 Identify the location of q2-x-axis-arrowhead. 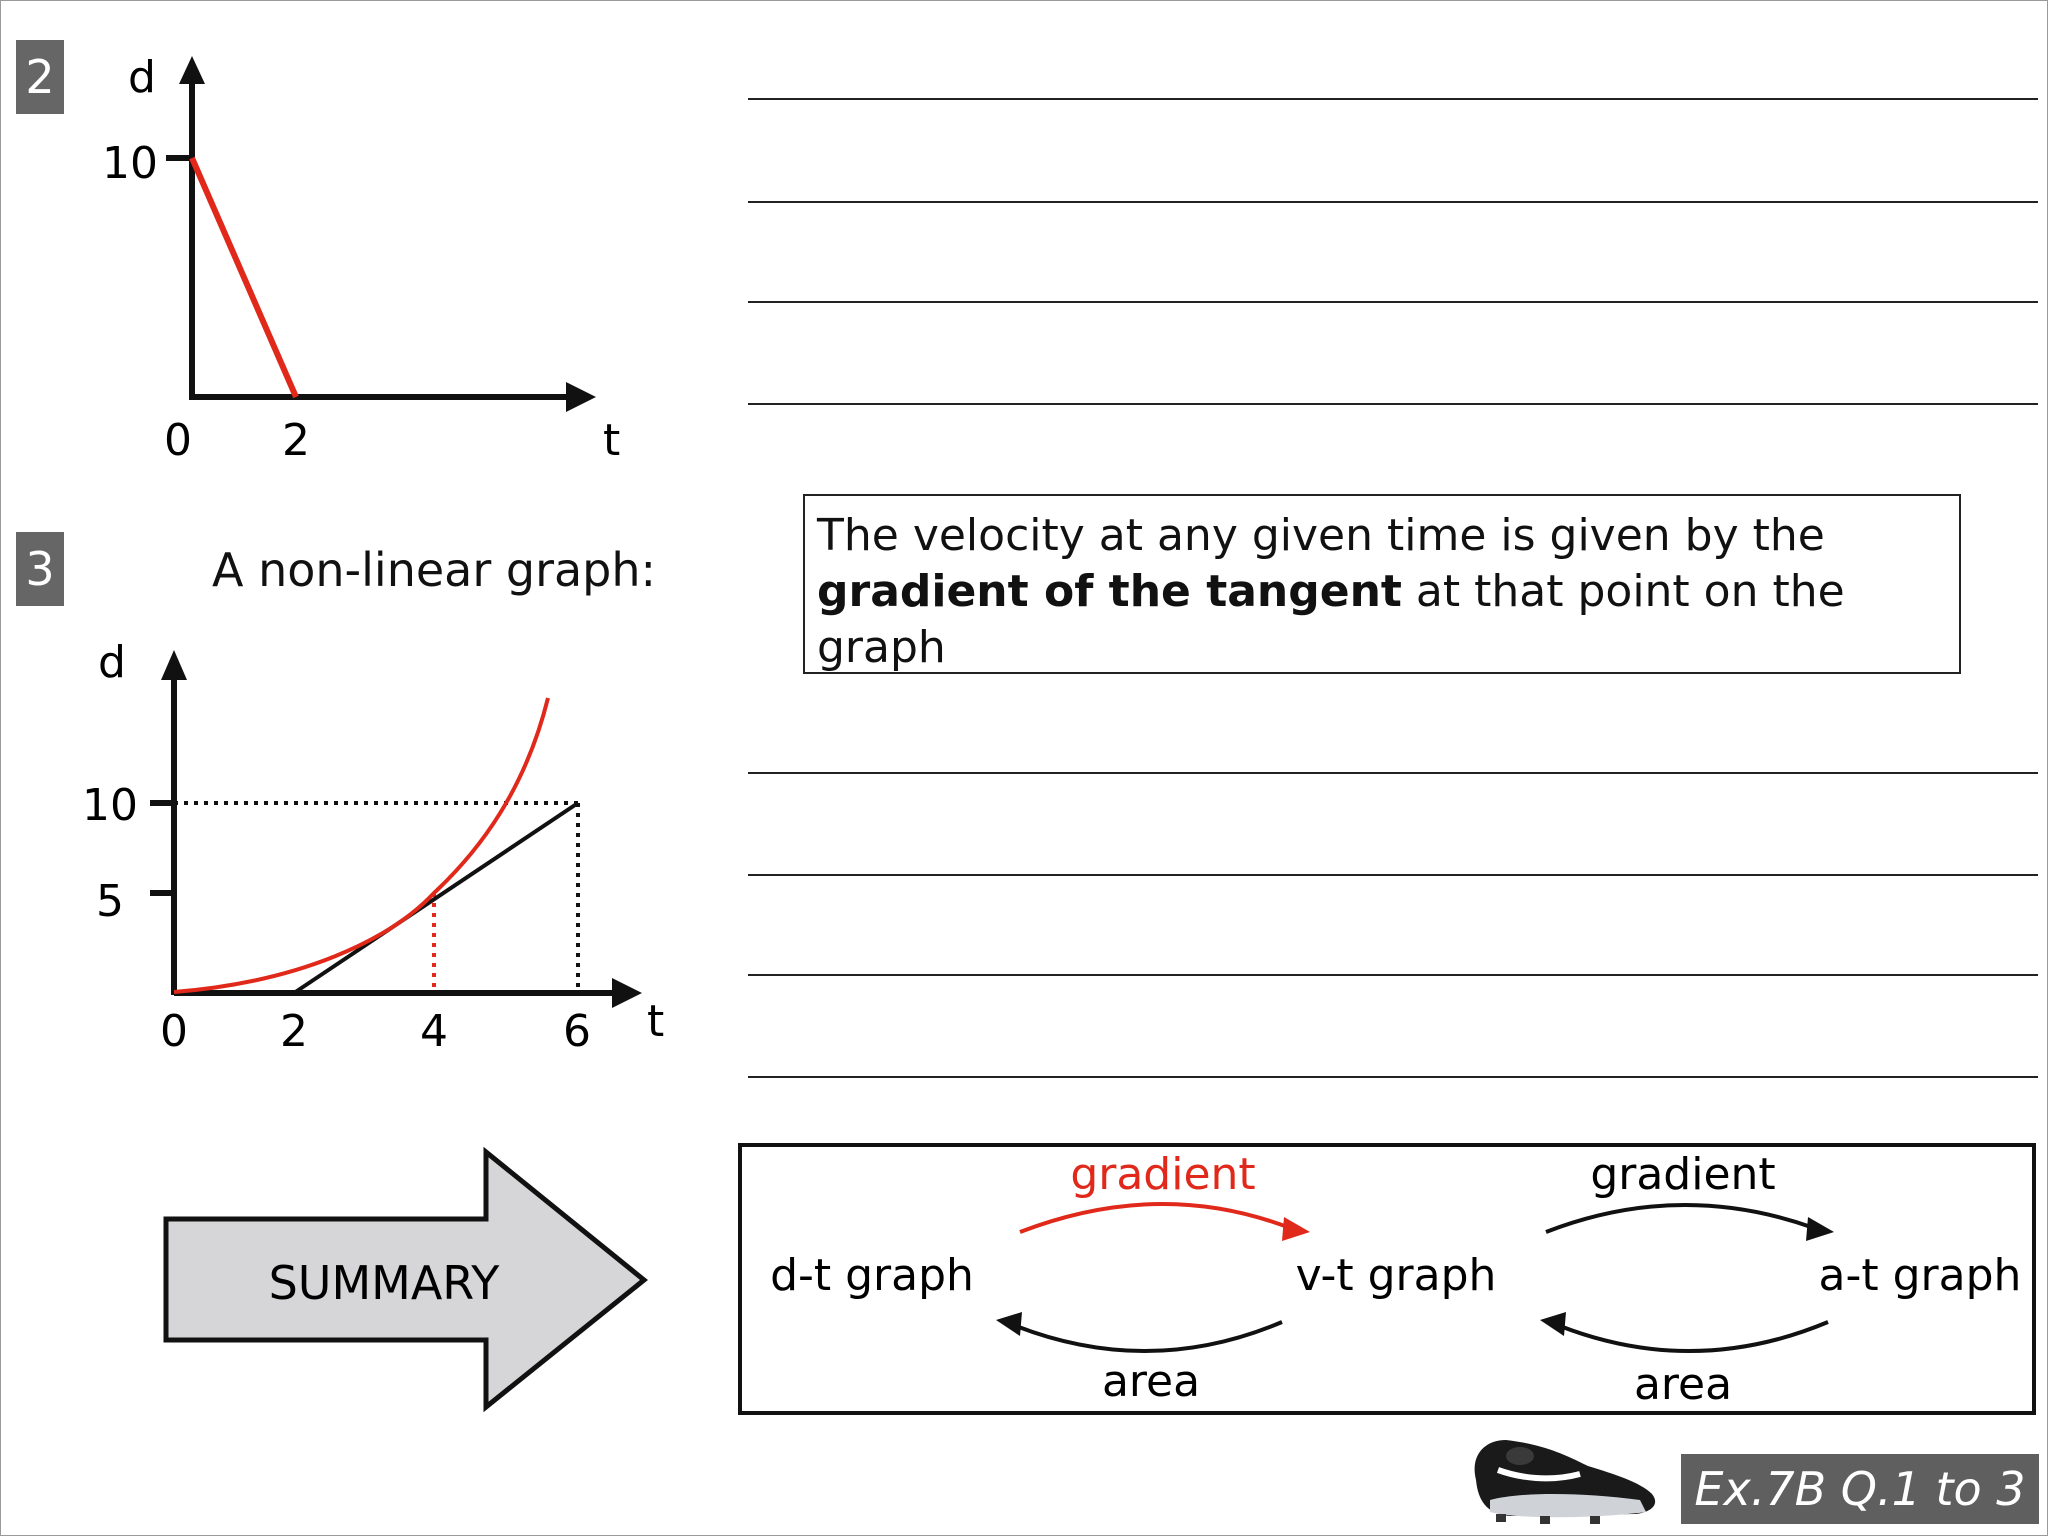
(581, 397).